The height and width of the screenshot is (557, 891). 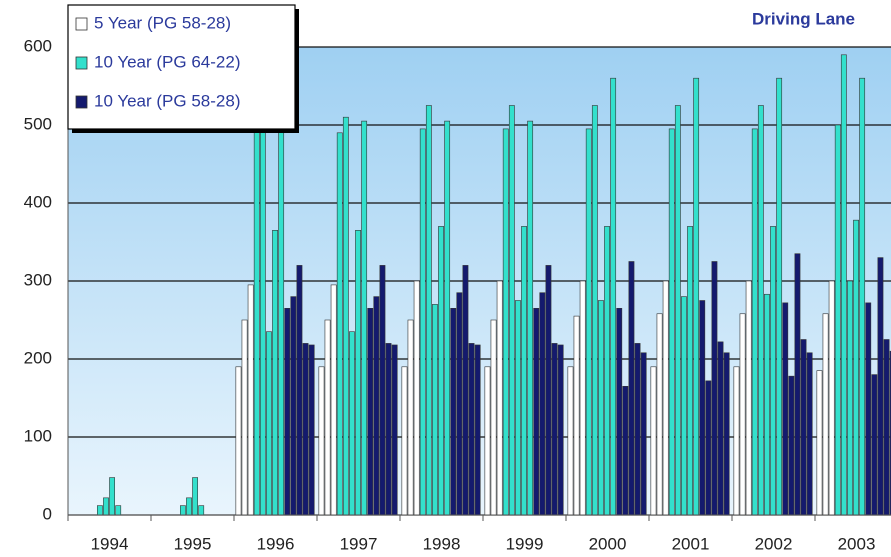 What do you see at coordinates (167, 100) in the screenshot?
I see `legend-label: 10 Year (PG 58-28)` at bounding box center [167, 100].